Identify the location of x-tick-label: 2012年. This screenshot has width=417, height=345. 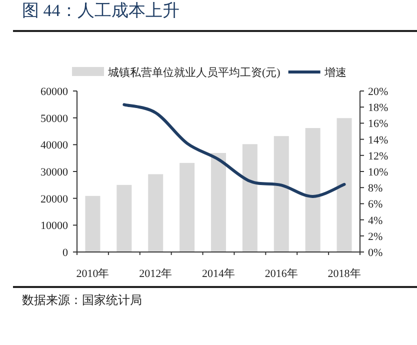
(155, 274).